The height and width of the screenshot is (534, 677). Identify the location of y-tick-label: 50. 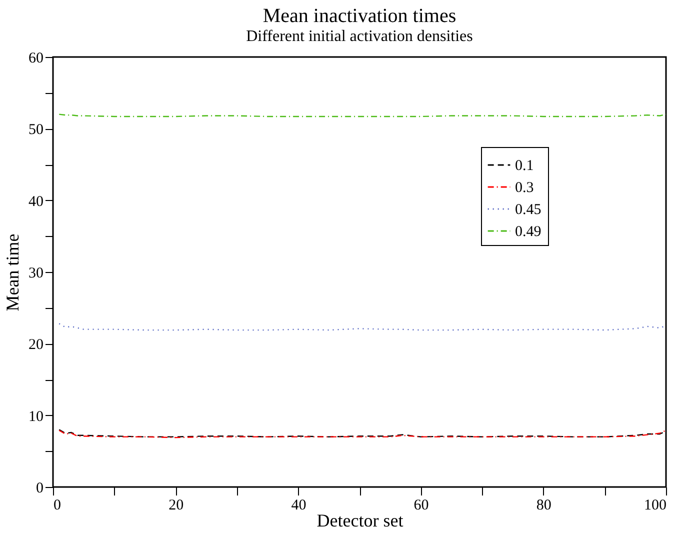
(36, 130).